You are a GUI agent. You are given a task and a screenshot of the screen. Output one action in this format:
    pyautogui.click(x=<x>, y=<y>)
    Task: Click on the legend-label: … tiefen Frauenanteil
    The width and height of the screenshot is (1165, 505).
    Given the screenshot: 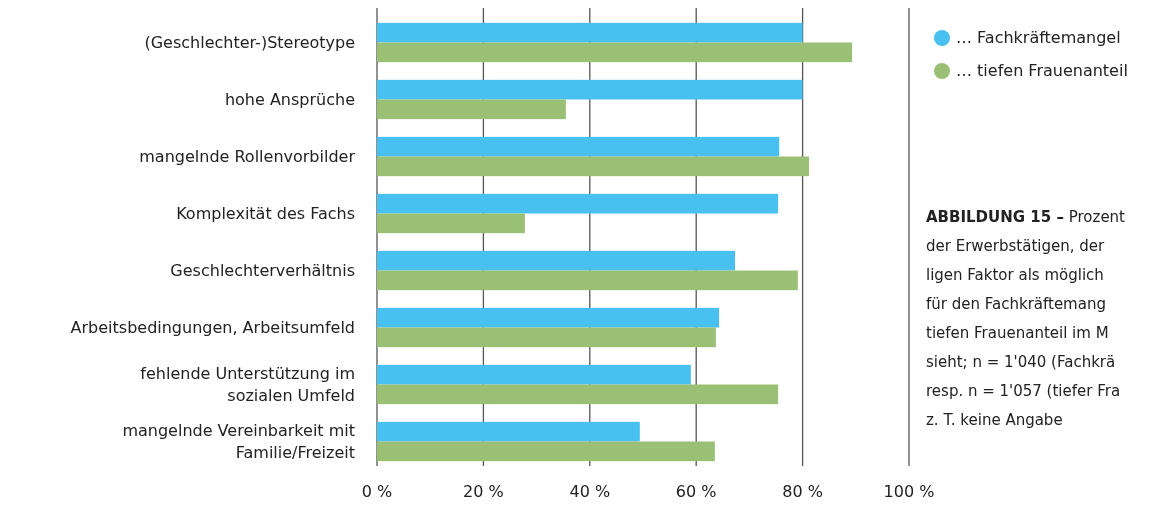 What is the action you would take?
    pyautogui.click(x=1042, y=70)
    